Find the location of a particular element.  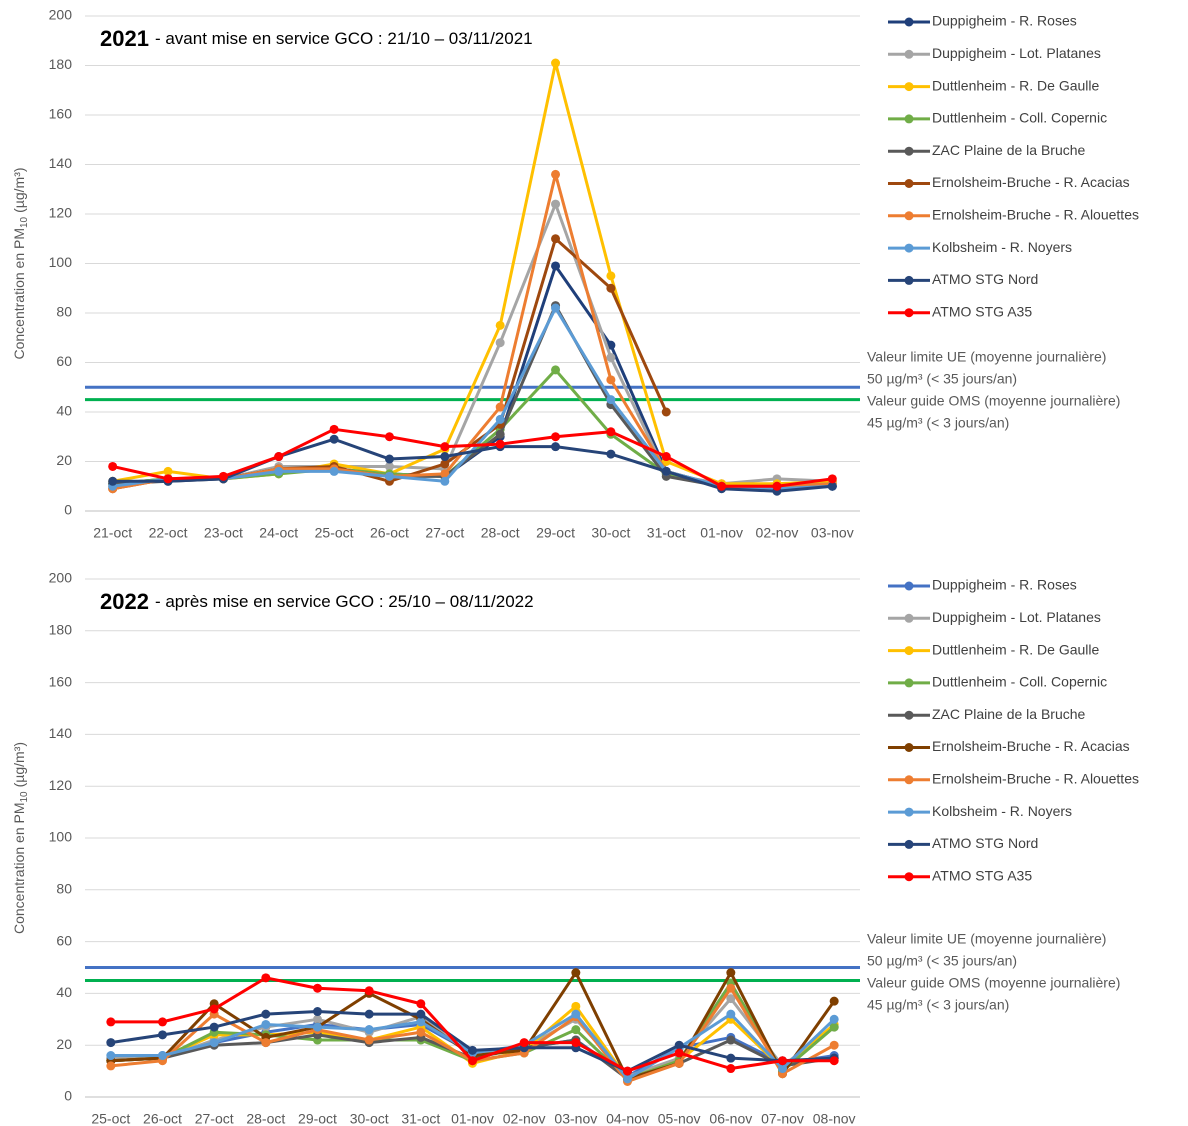

x-tick-label: 05-nov is located at coordinates (679, 1118).